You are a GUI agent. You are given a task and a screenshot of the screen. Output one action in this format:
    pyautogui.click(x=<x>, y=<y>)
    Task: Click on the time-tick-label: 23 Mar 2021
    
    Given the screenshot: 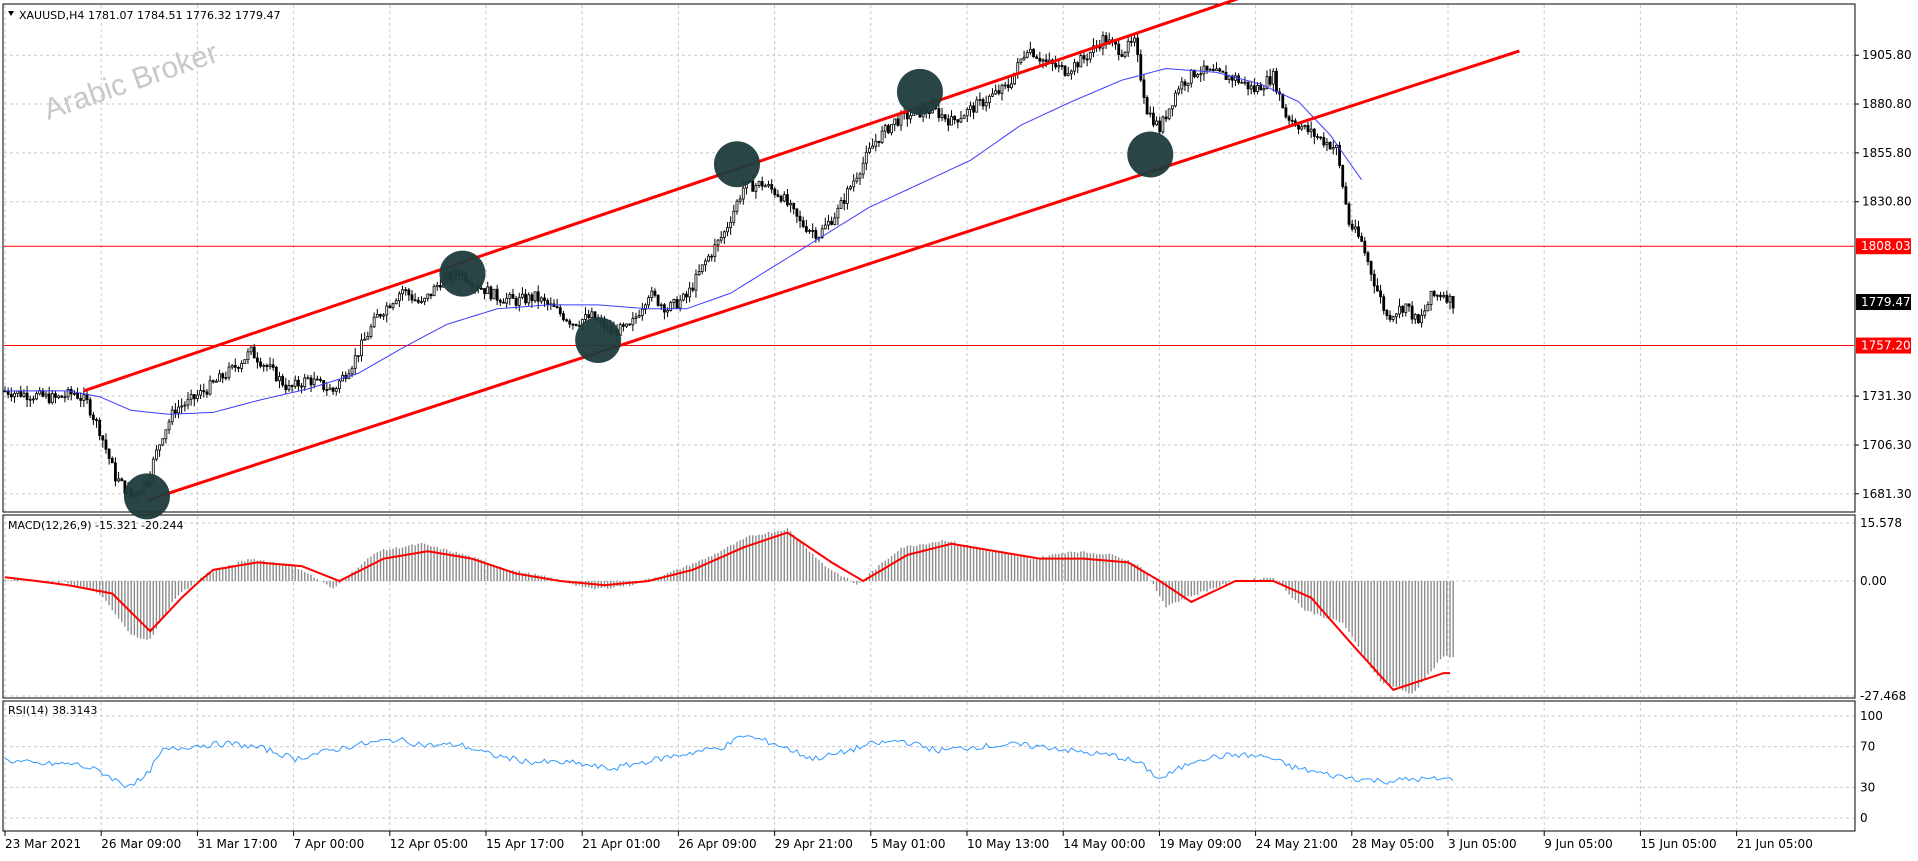 What is the action you would take?
    pyautogui.click(x=43, y=844)
    